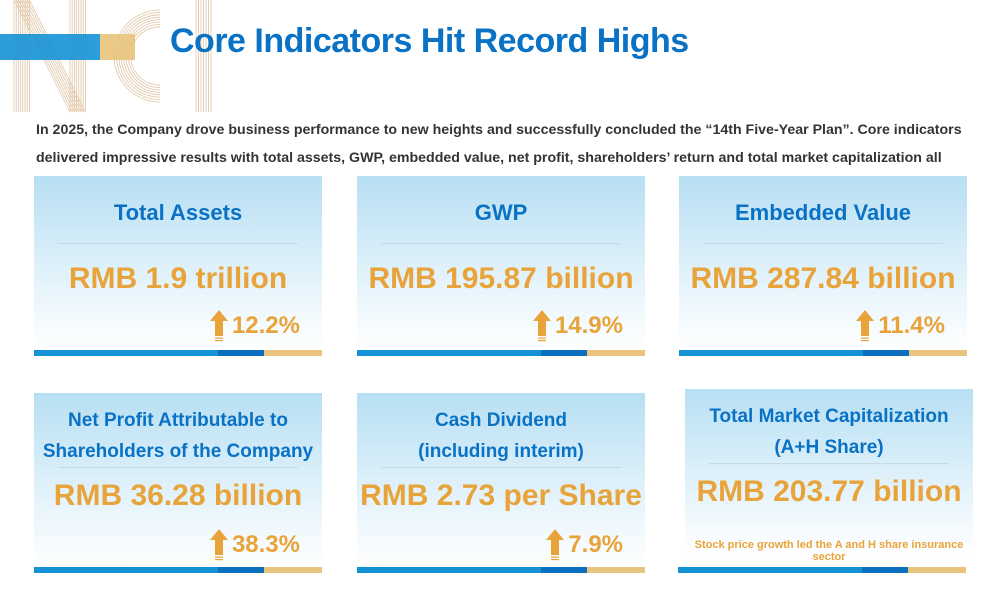 Image resolution: width=1000 pixels, height=600 pixels. I want to click on growth-indicator: 38.3%, so click(254, 545).